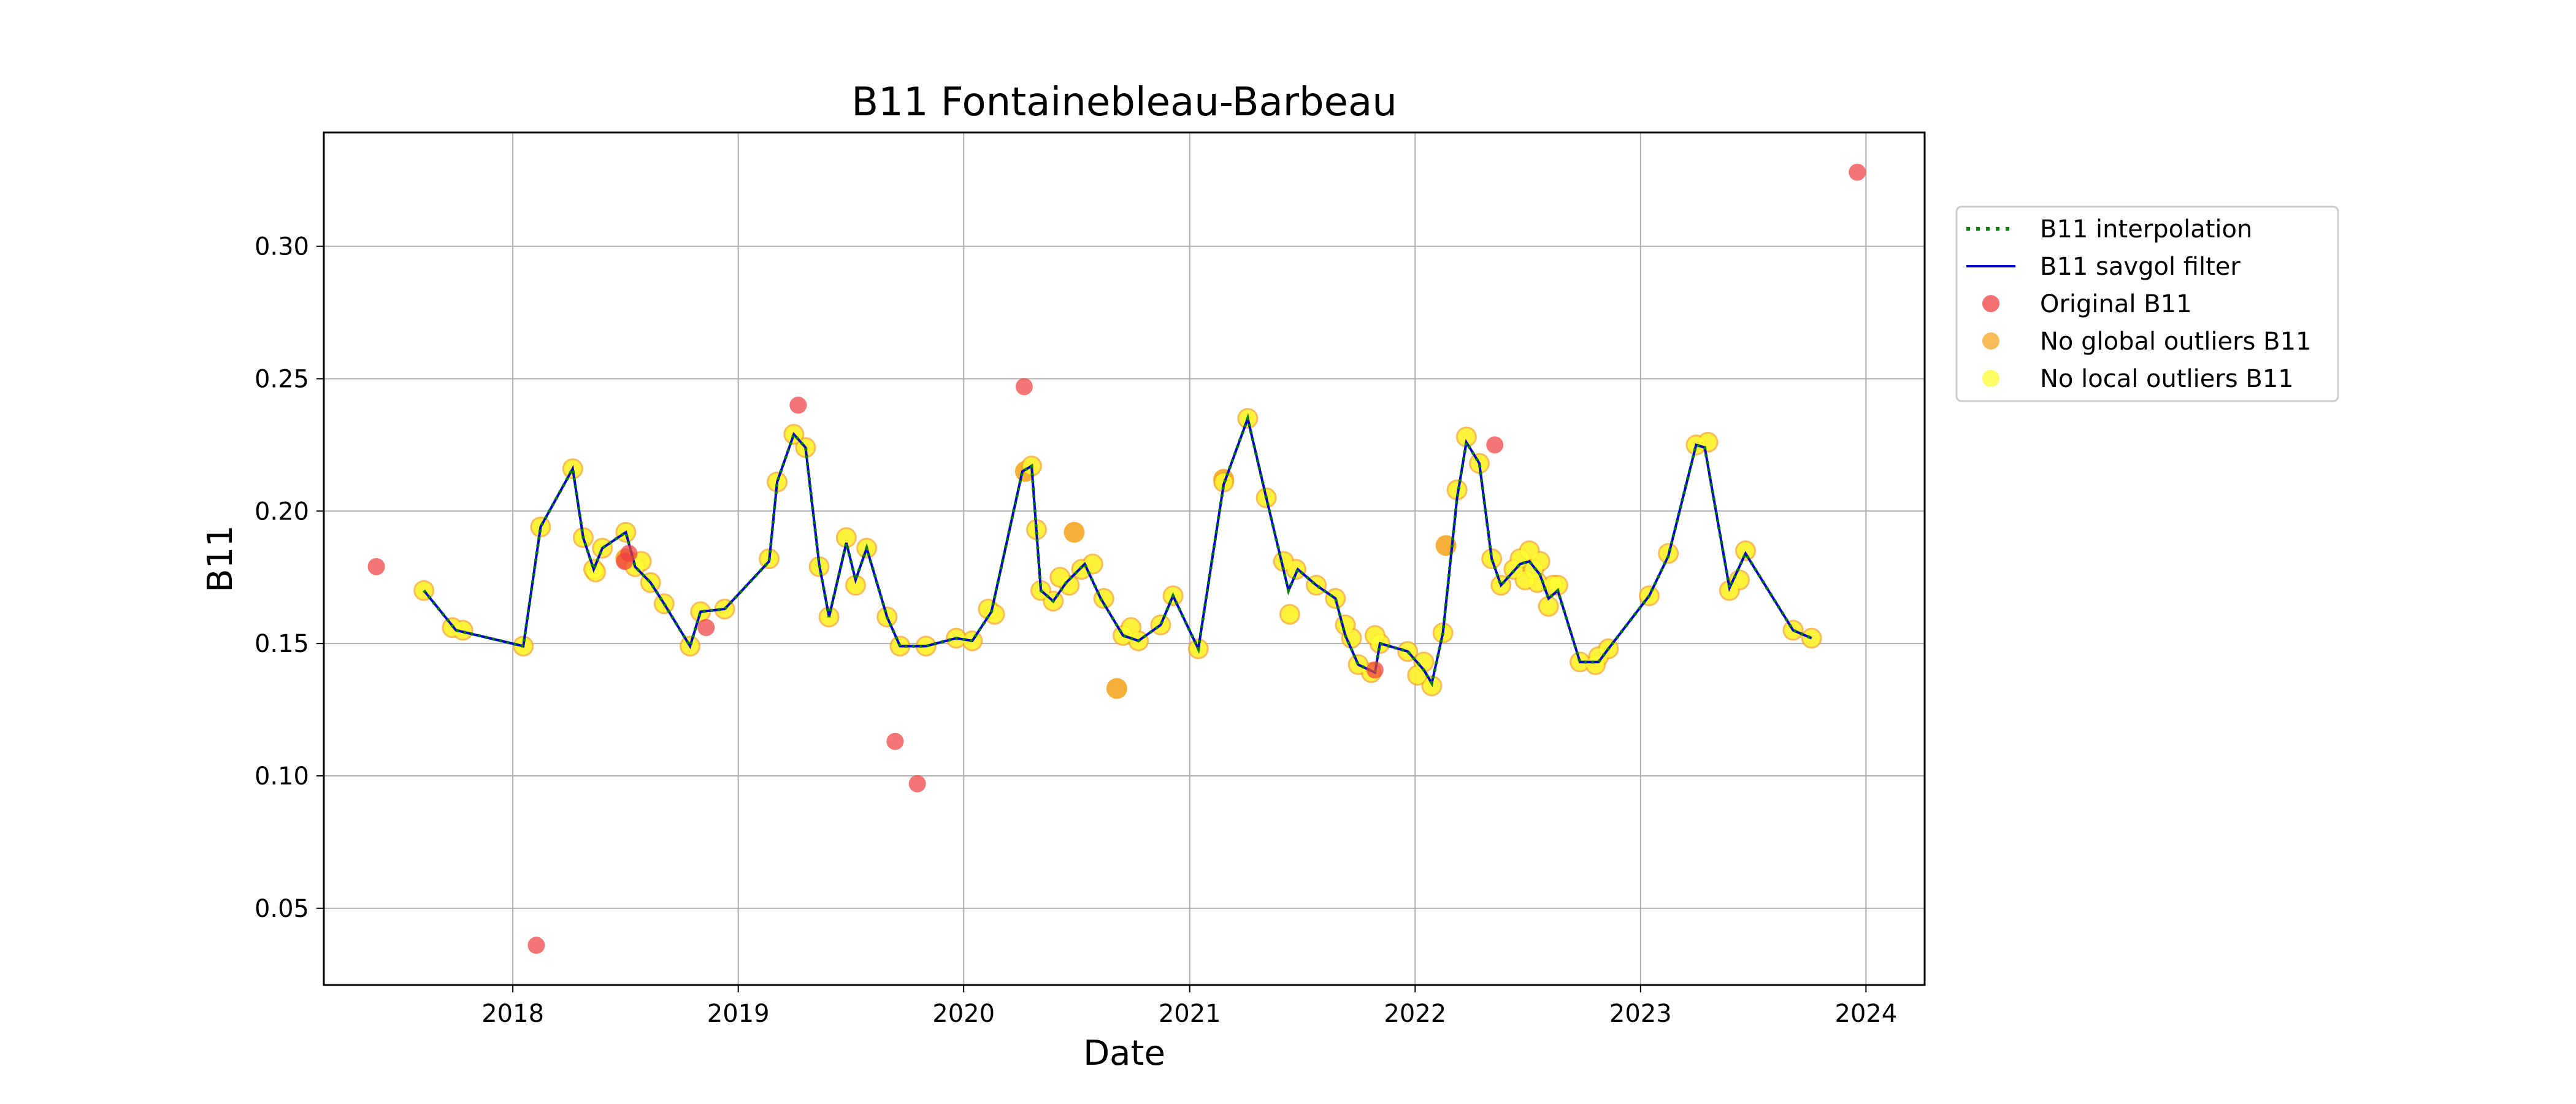 The width and height of the screenshot is (2576, 1104). I want to click on y-tick-label: 0.25, so click(282, 379).